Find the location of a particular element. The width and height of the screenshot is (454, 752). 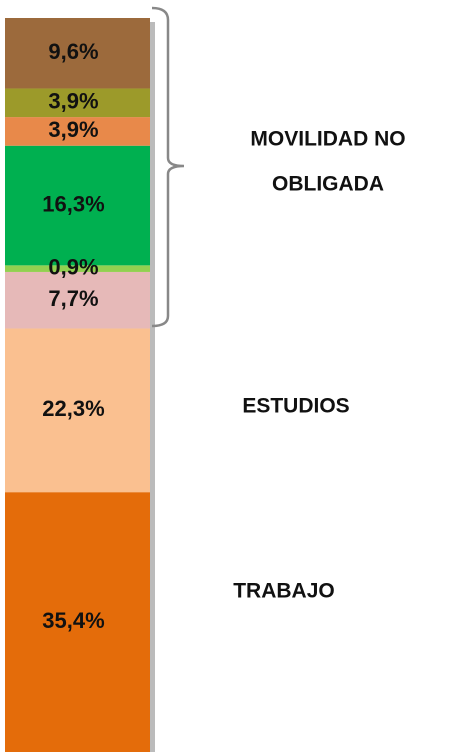

bar-shadow is located at coordinates (152, 387).